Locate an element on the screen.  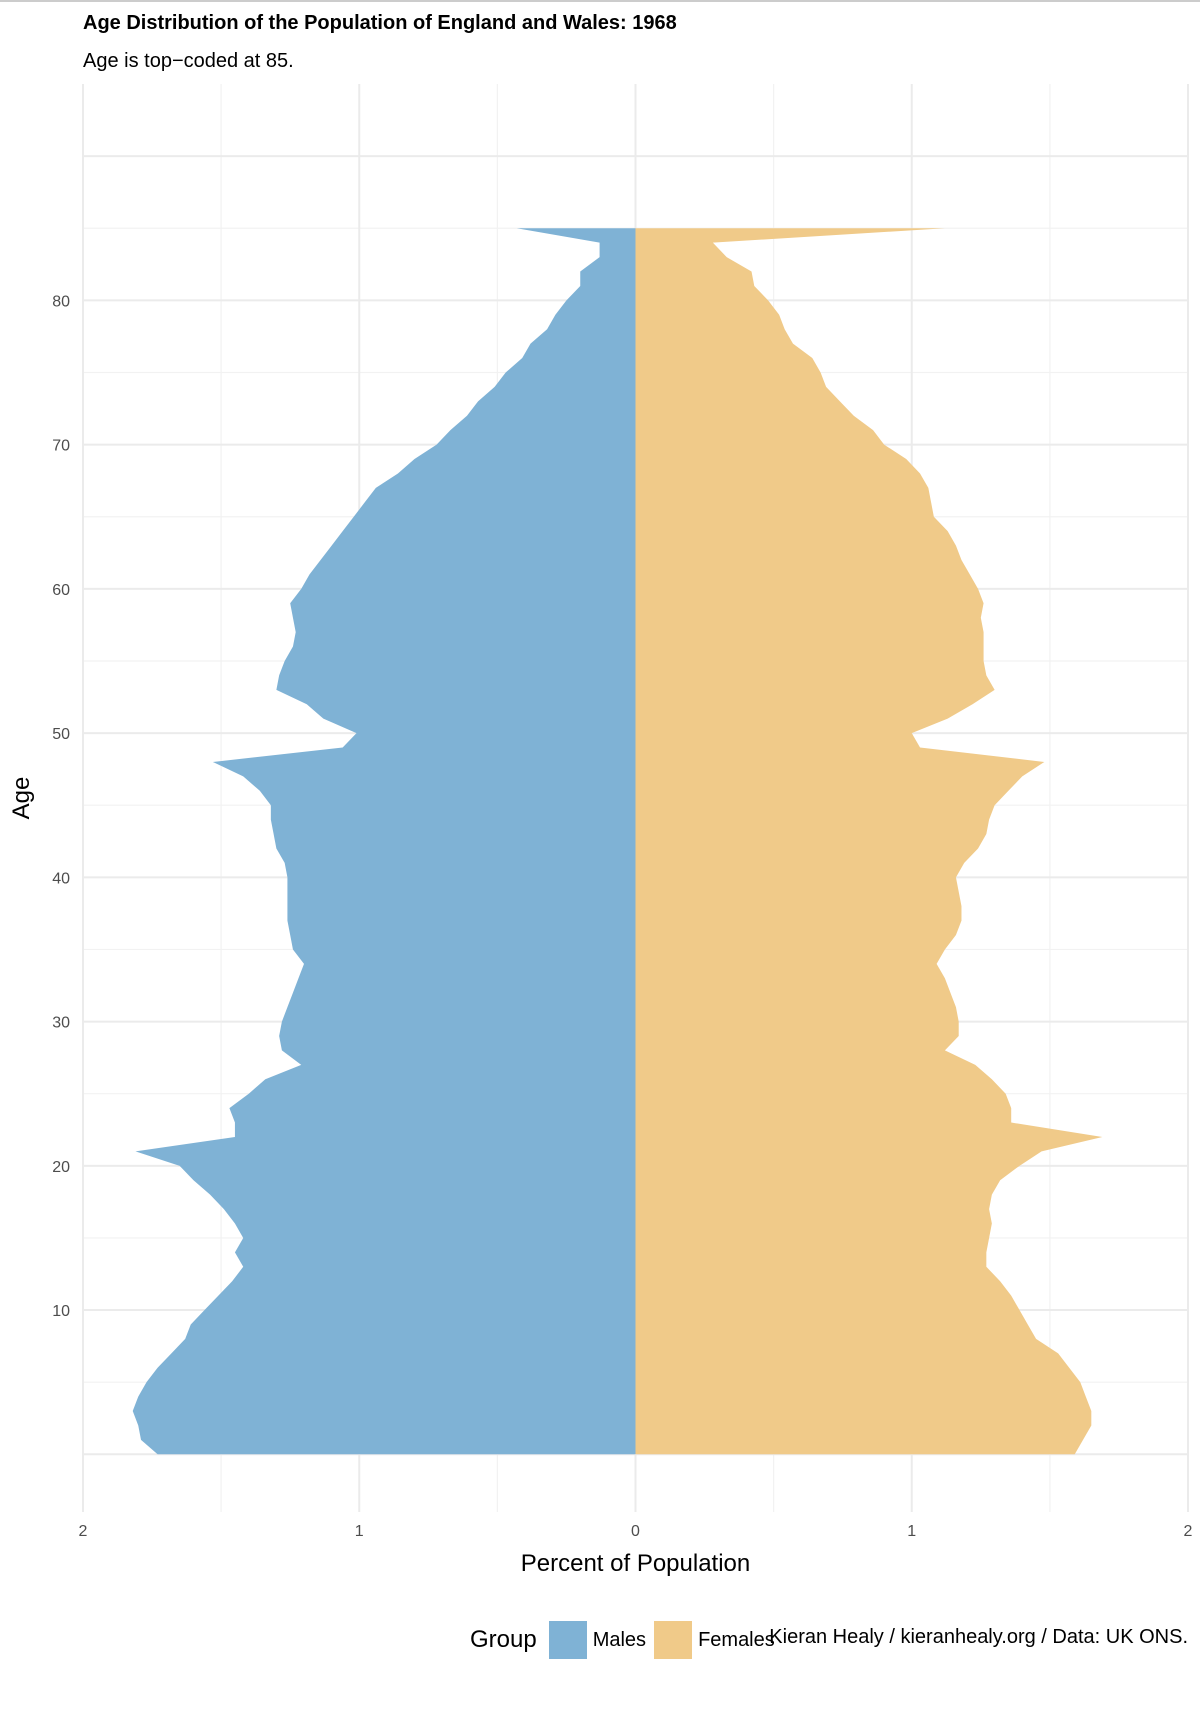
legend: Group Males Females is located at coordinates (626, 1640).